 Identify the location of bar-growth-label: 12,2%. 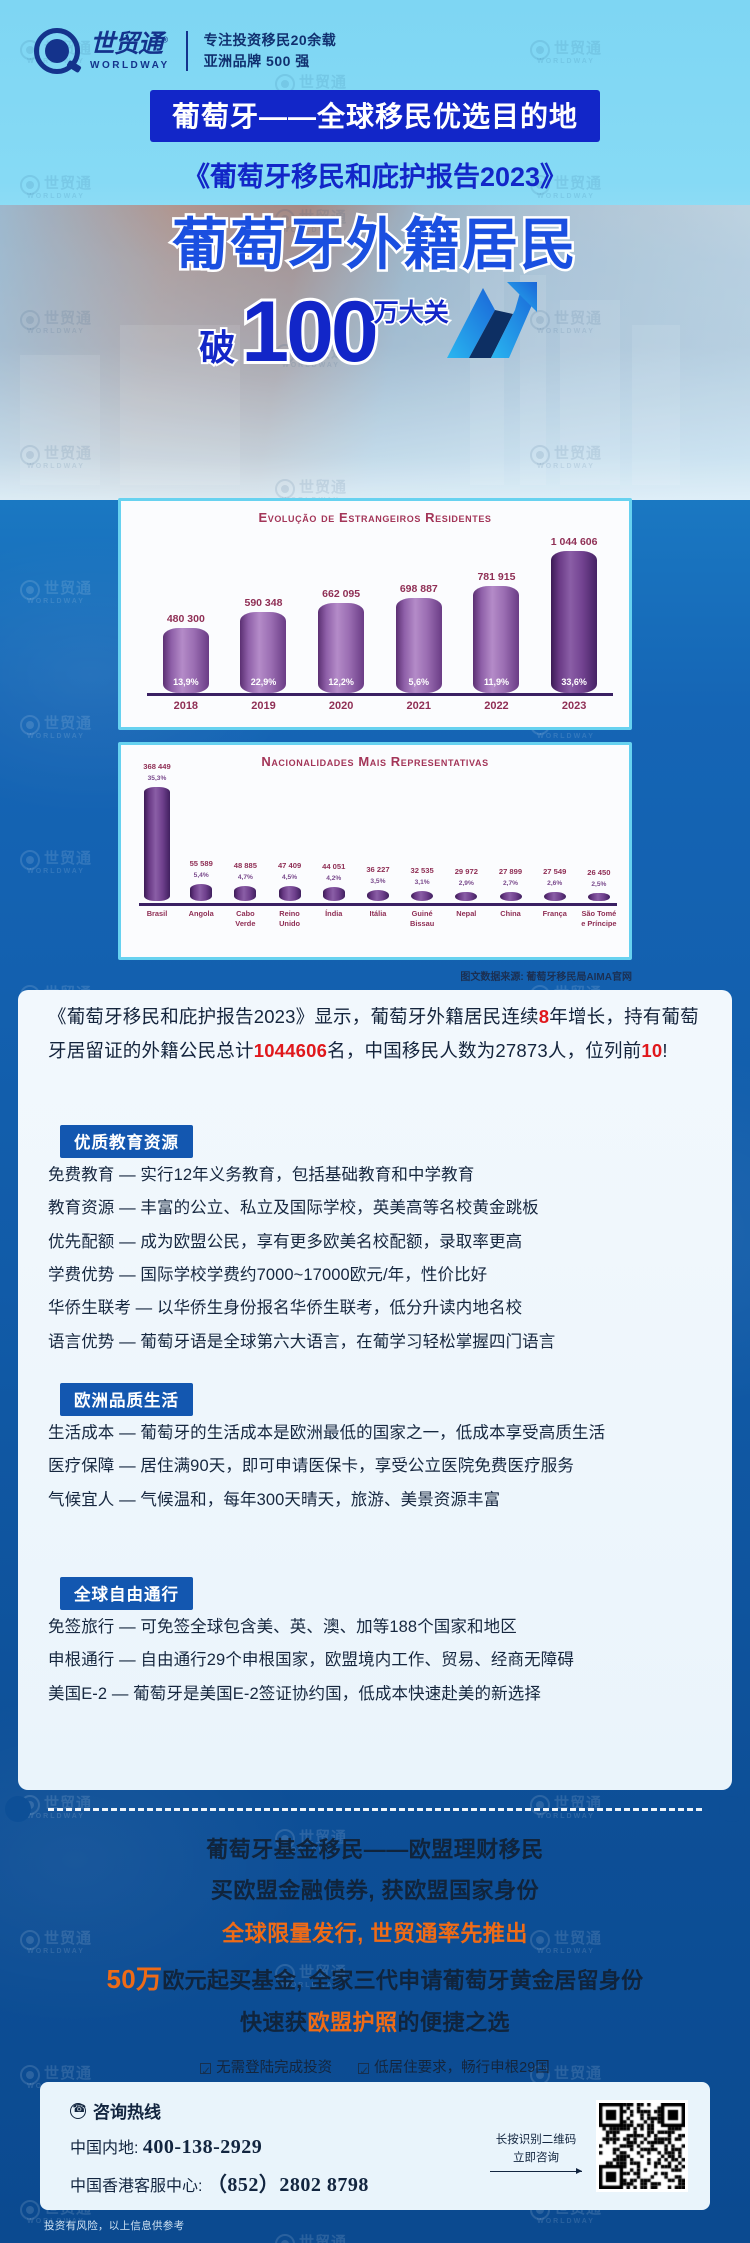
(341, 682).